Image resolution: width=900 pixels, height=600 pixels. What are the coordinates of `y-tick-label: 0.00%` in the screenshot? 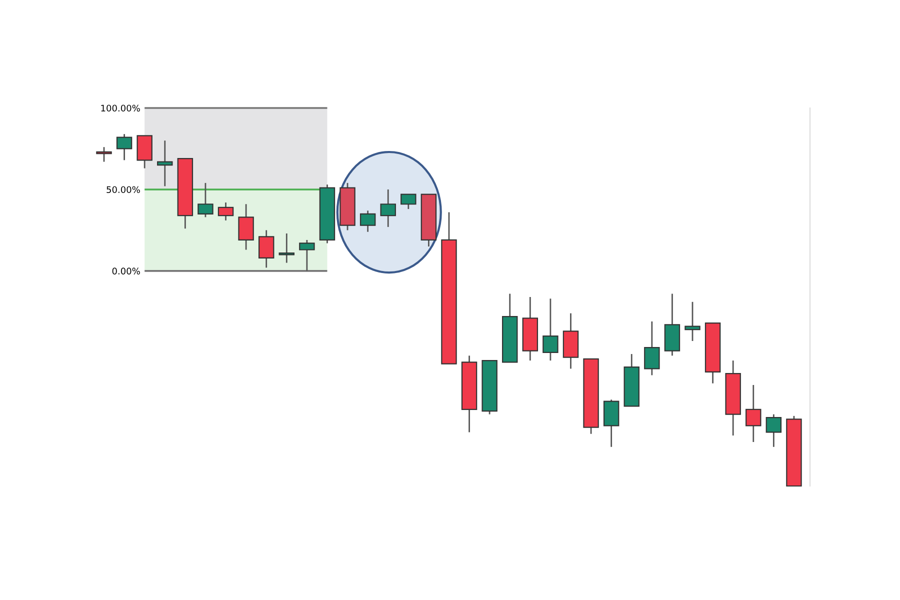 It's located at (126, 271).